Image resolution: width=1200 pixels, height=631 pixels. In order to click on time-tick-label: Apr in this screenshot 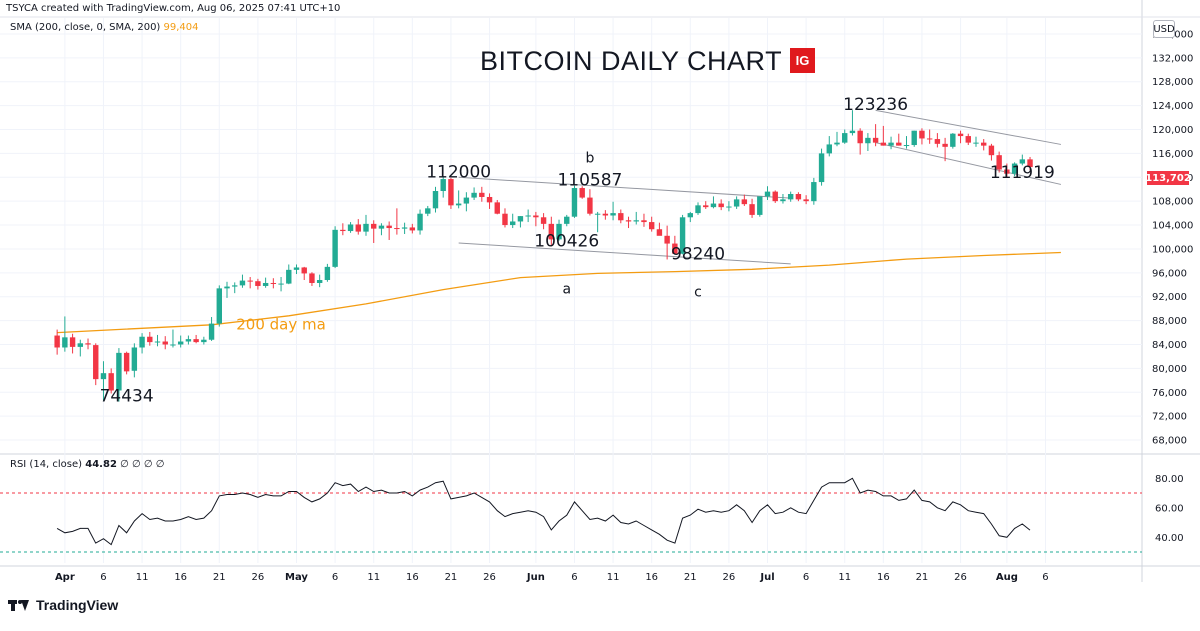, I will do `click(65, 577)`.